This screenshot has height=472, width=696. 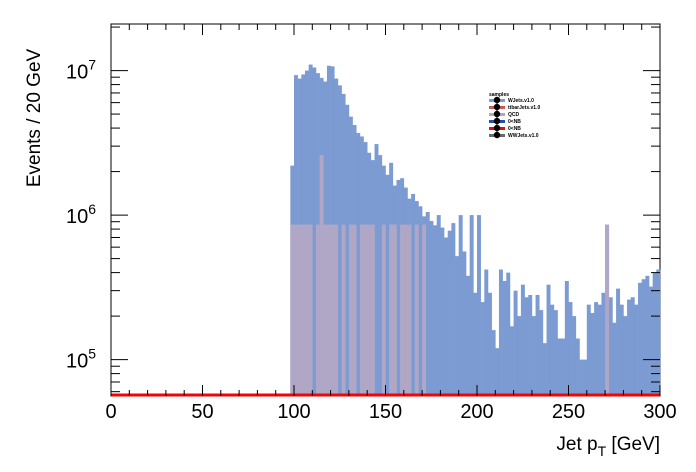 What do you see at coordinates (602, 451) in the screenshot?
I see `x-axis-title-subscript: T` at bounding box center [602, 451].